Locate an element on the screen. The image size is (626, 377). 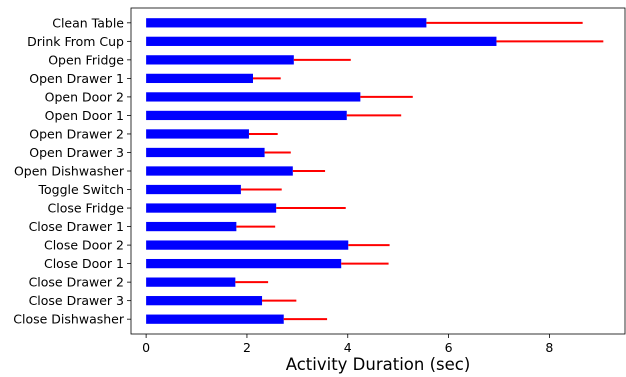
y-tick-label: Open Drawer 1 is located at coordinates (76, 78).